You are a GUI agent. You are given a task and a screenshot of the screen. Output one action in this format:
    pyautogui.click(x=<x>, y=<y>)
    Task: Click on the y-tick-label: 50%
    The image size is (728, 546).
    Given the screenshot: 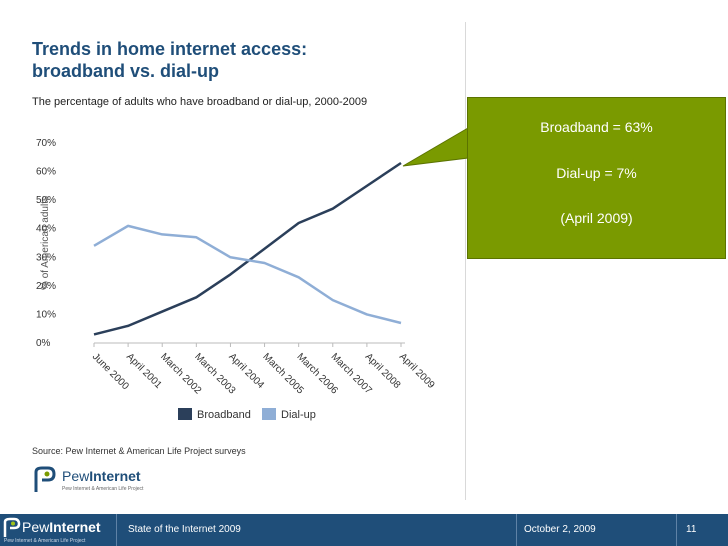 What is the action you would take?
    pyautogui.click(x=46, y=200)
    